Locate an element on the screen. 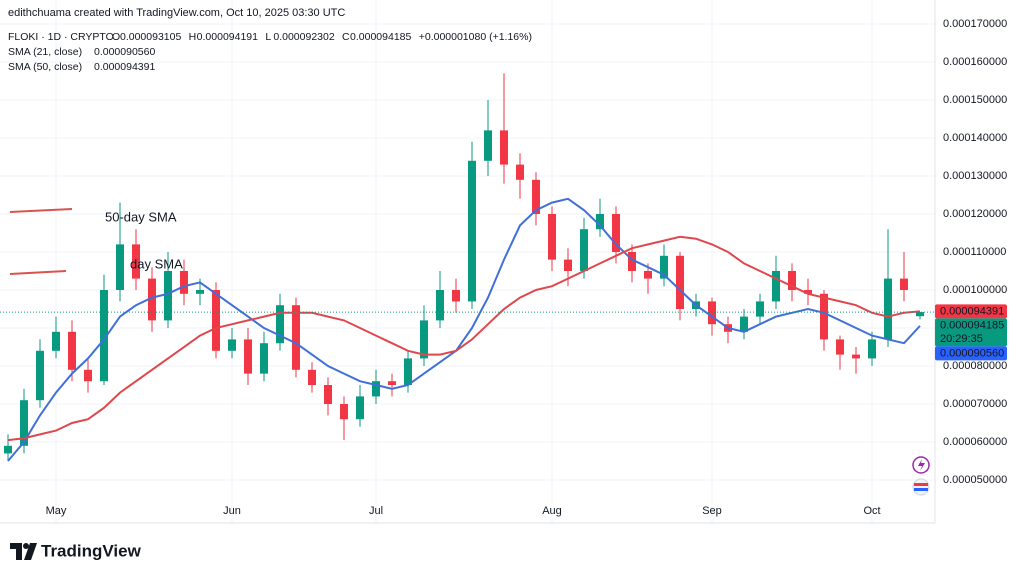 This screenshot has height=577, width=1024. y-tick-label: 0.000170000 is located at coordinates (975, 24).